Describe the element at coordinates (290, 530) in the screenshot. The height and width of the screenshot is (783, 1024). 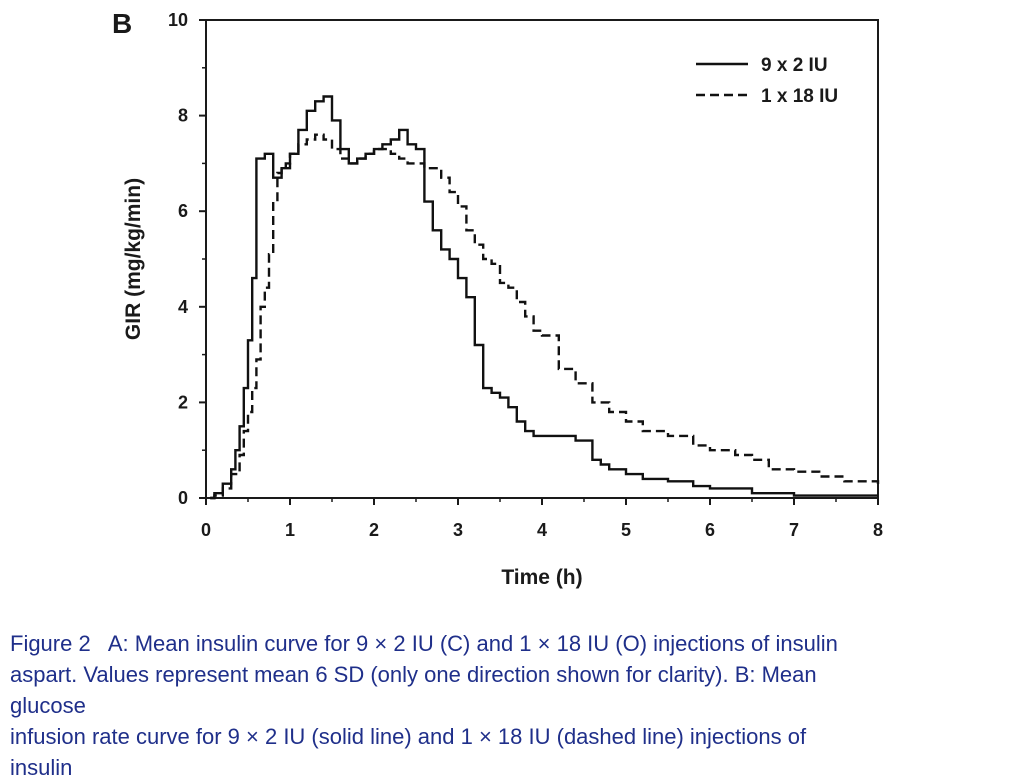
I see `x-tick-label: 1` at that location.